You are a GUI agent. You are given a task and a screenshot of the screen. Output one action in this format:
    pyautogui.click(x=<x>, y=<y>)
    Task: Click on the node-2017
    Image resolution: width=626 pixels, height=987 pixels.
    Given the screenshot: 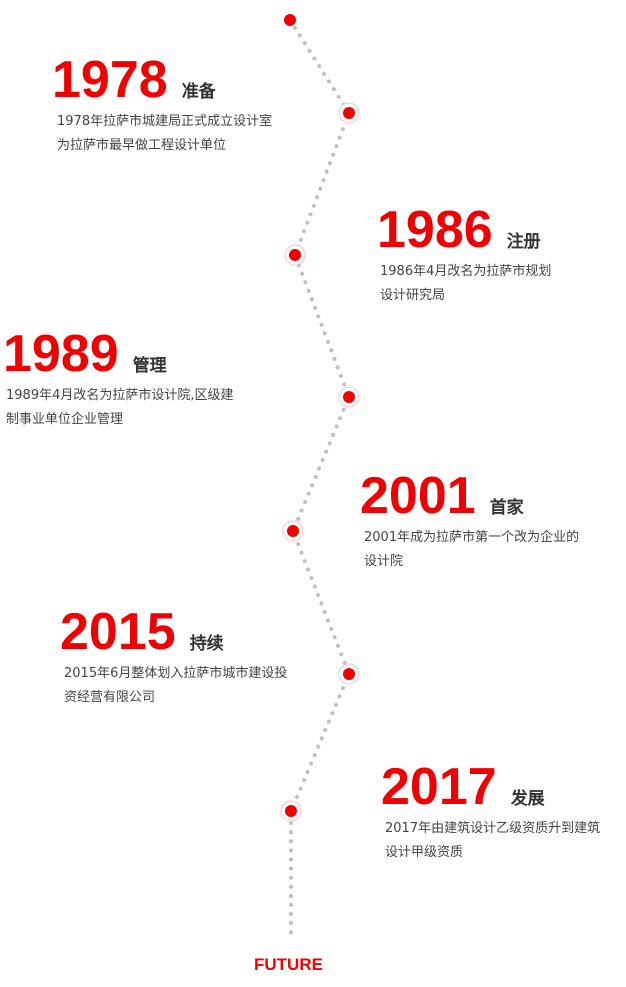 What is the action you would take?
    pyautogui.click(x=291, y=811)
    